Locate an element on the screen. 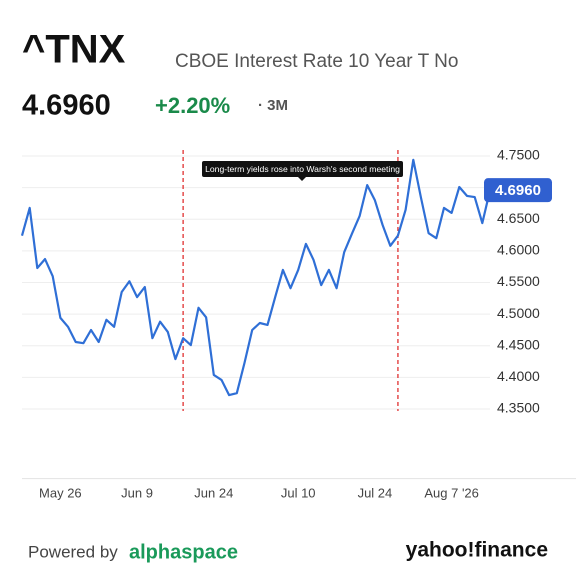 This screenshot has height=576, width=576. current-badge is located at coordinates (518, 190).